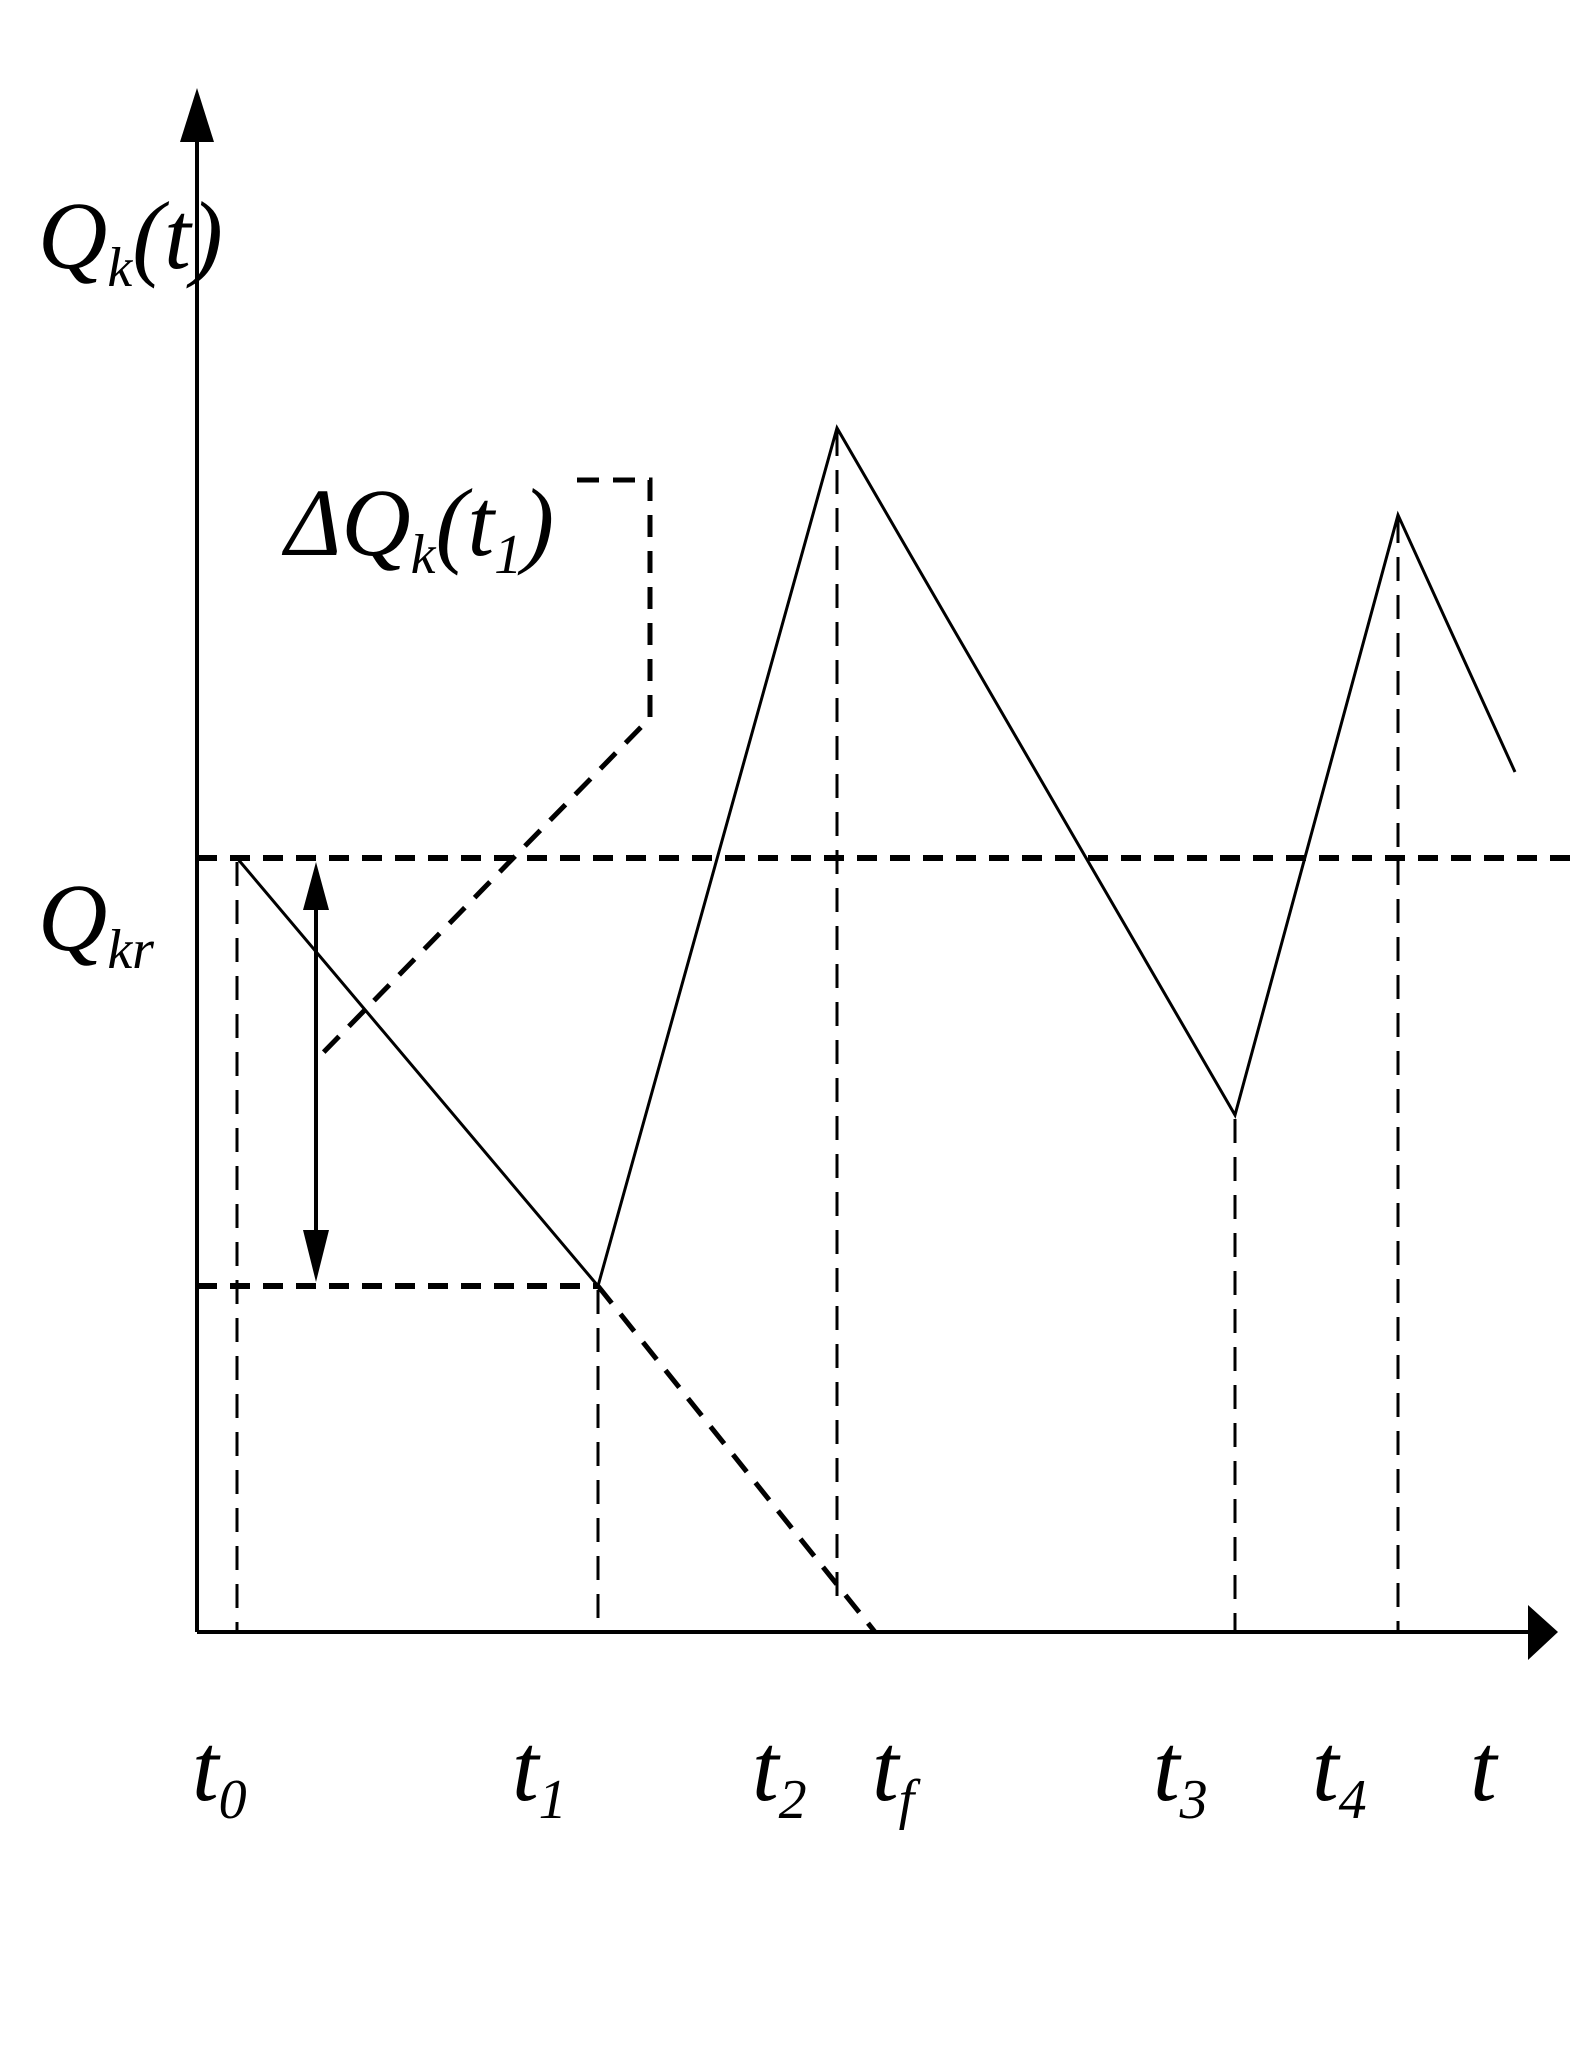  I want to click on delta-label: ΔQk(t1), so click(417, 527).